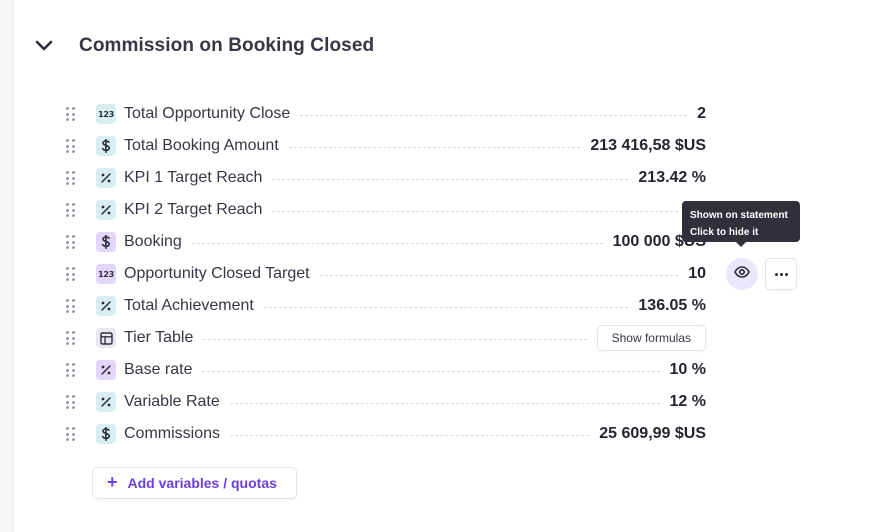 The width and height of the screenshot is (881, 532). I want to click on more-options-button, so click(781, 274).